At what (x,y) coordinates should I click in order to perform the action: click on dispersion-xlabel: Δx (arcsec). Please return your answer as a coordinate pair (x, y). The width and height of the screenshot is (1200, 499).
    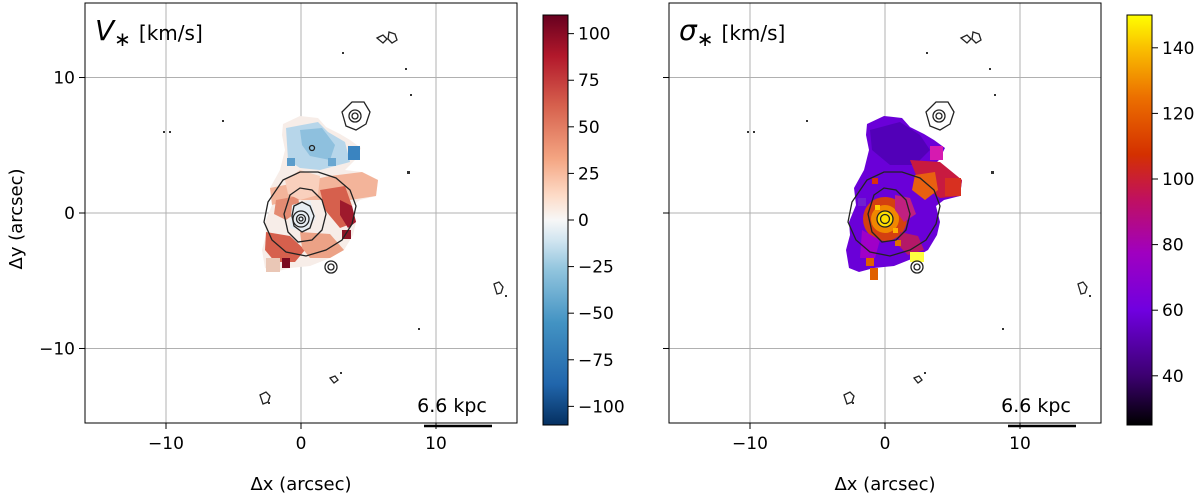
    Looking at the image, I should click on (884, 484).